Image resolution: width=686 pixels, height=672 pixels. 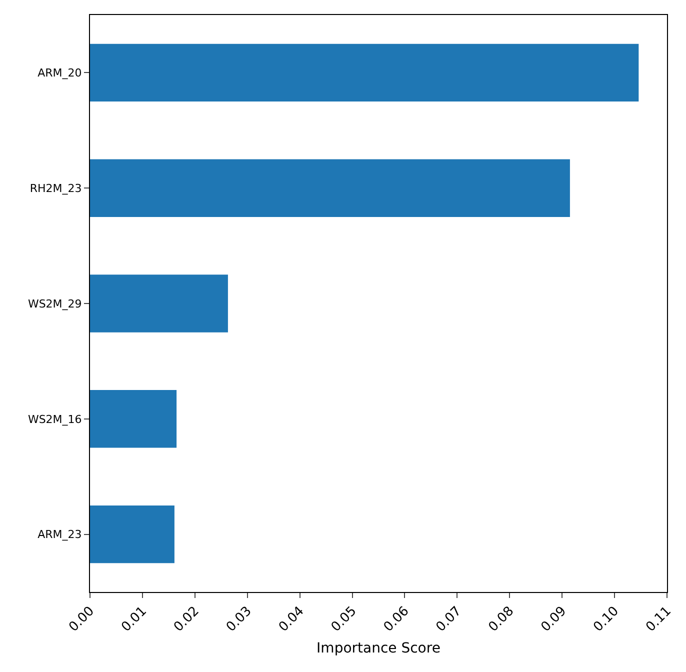 What do you see at coordinates (378, 648) in the screenshot?
I see `x-axis-title: Importance Score` at bounding box center [378, 648].